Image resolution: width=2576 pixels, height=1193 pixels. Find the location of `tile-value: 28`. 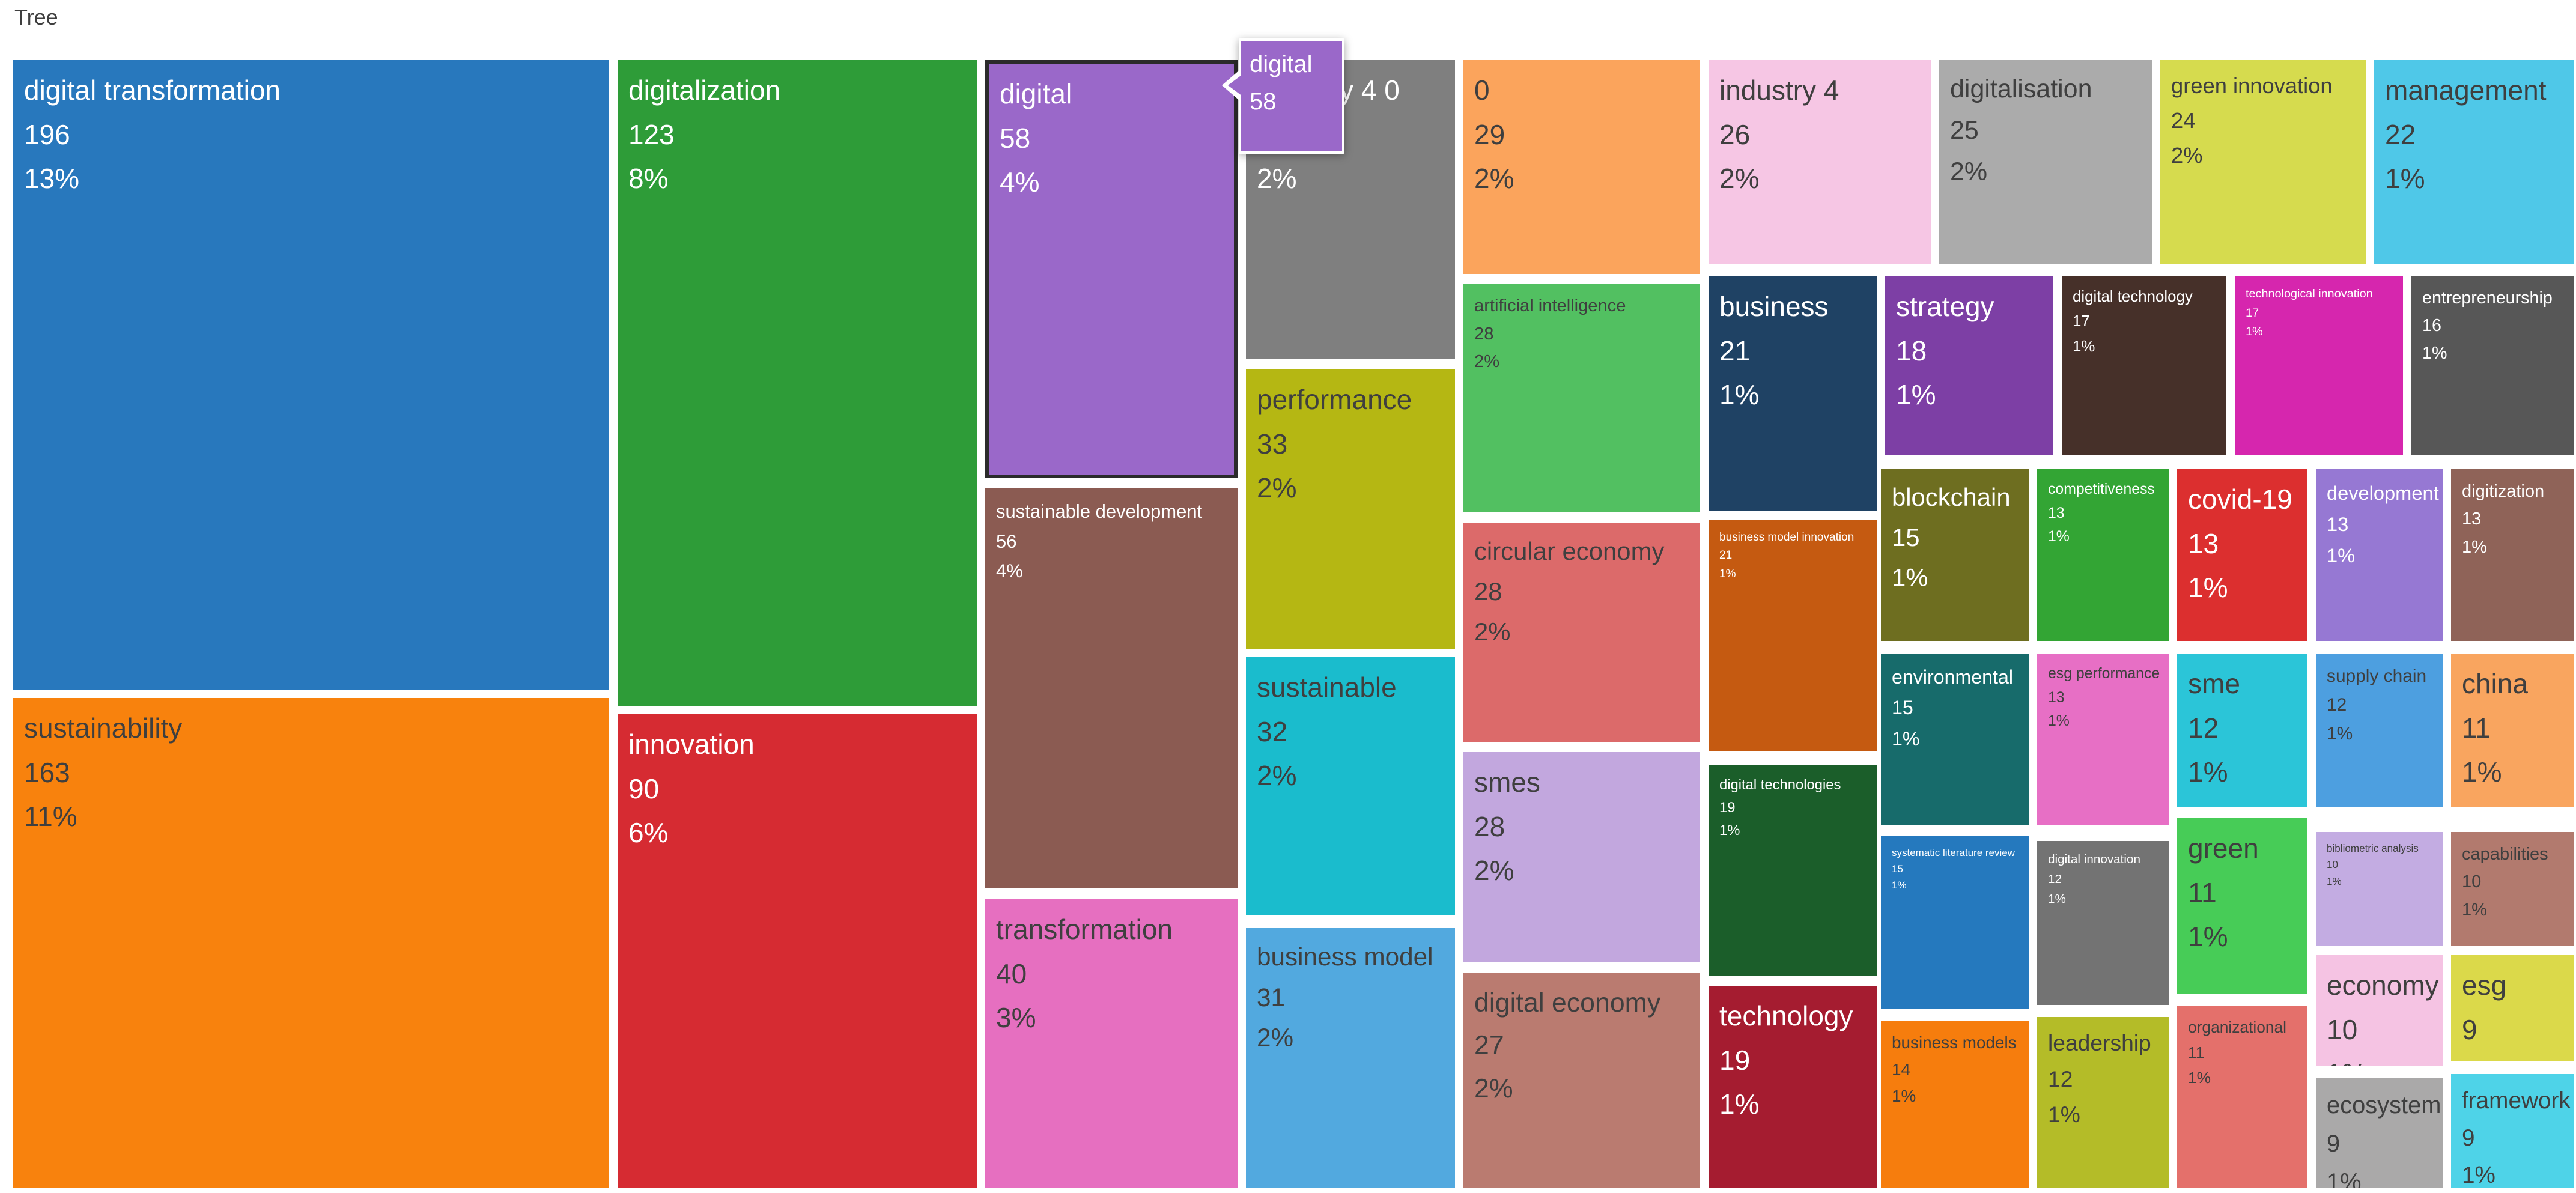

tile-value: 28 is located at coordinates (1484, 334).